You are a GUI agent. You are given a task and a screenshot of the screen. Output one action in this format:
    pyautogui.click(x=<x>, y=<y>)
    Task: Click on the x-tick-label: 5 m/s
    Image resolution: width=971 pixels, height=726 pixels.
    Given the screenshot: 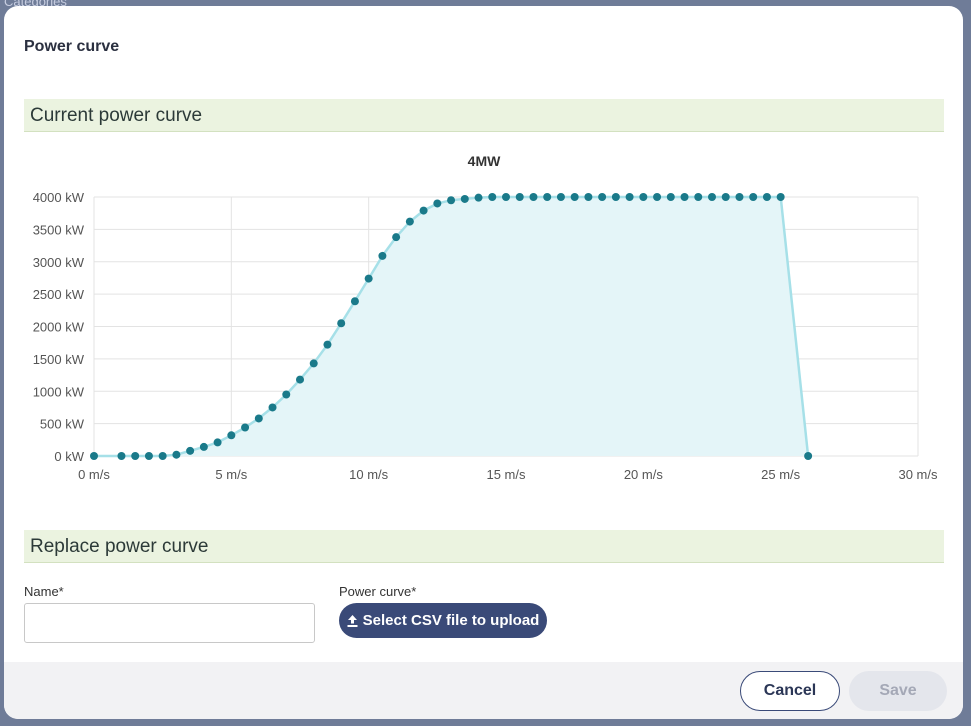 What is the action you would take?
    pyautogui.click(x=231, y=474)
    